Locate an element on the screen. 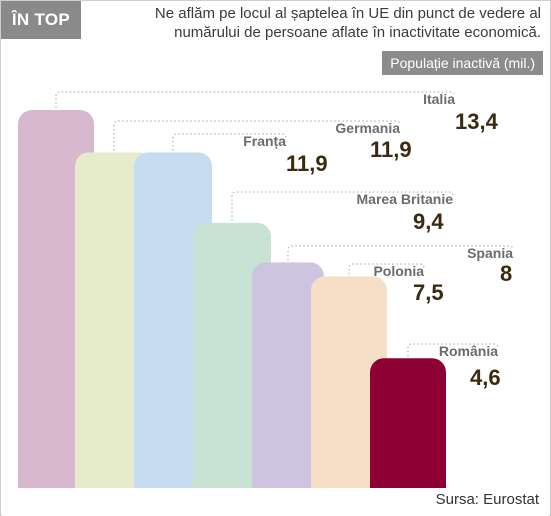 The height and width of the screenshot is (516, 551). connector-italia is located at coordinates (255, 101).